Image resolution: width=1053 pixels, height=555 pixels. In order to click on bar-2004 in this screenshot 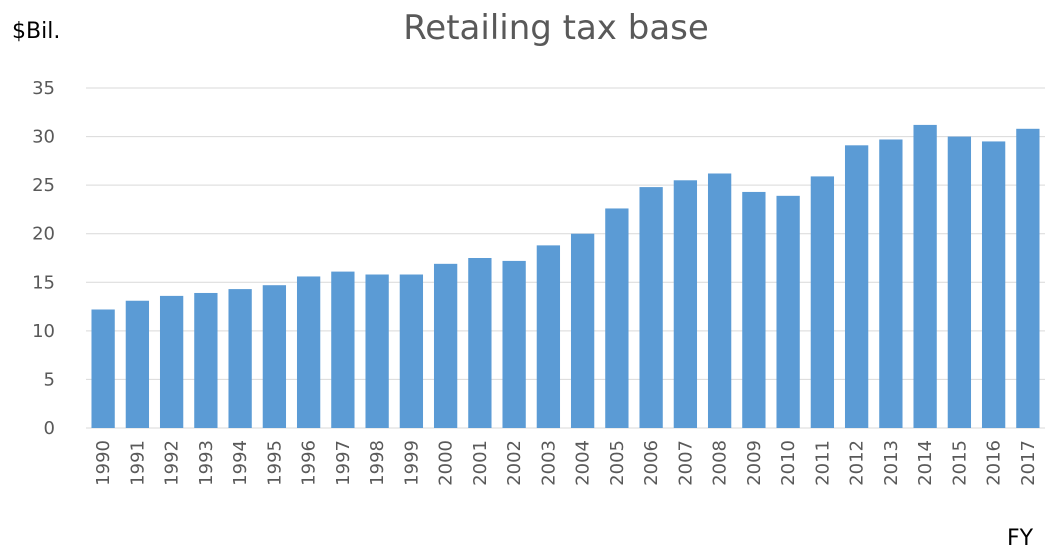, I will do `click(582, 330)`.